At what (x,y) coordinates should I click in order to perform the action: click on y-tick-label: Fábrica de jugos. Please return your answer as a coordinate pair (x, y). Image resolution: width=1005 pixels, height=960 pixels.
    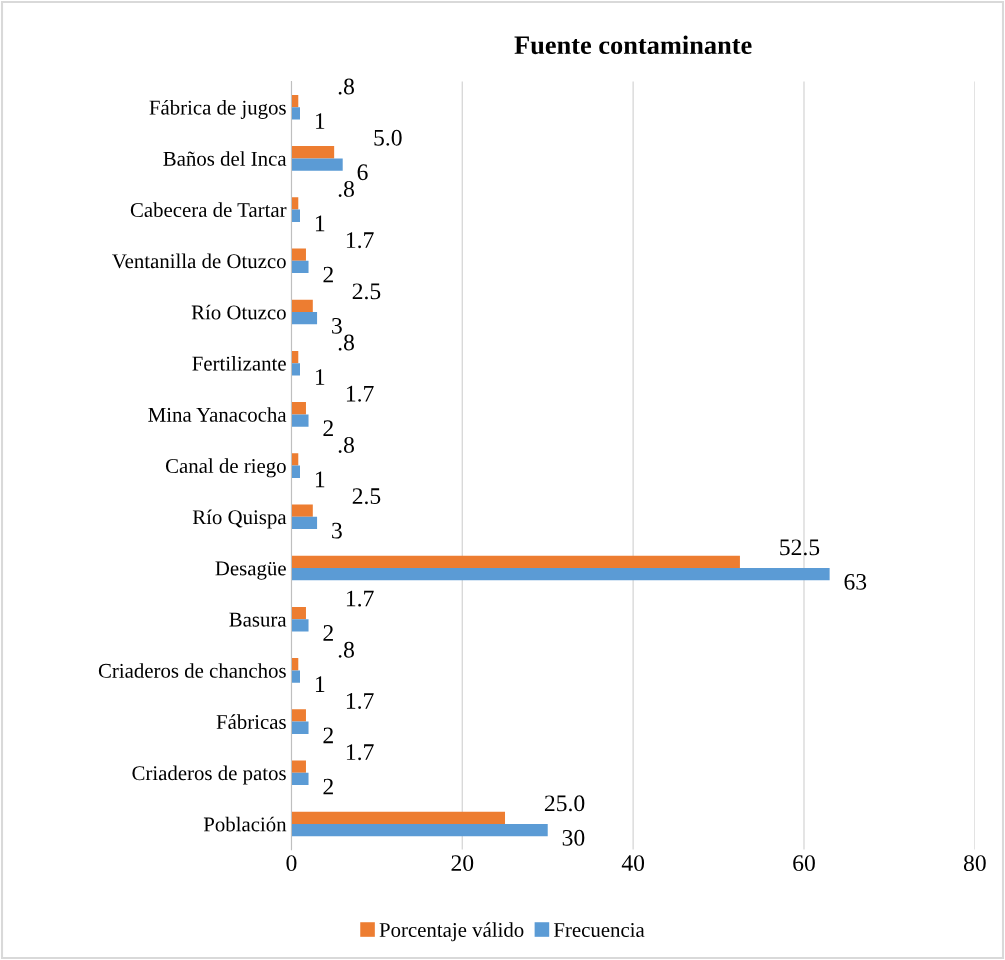
    Looking at the image, I should click on (217, 109).